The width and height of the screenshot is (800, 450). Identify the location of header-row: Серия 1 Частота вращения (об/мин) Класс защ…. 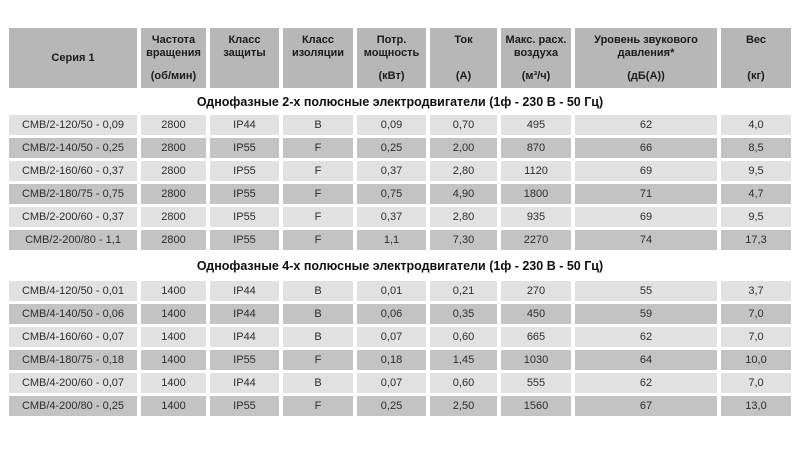
(400, 58).